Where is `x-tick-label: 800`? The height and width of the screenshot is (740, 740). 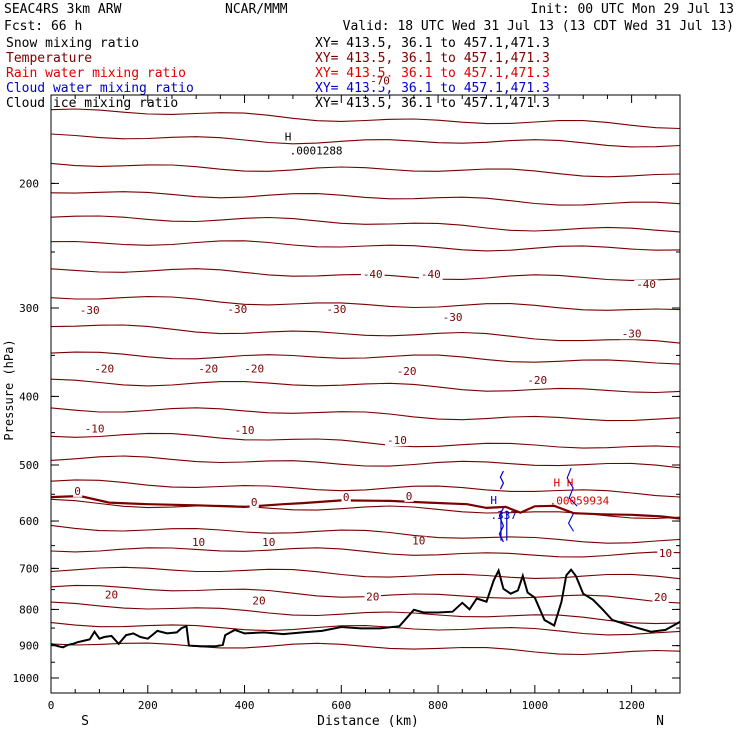
x-tick-label: 800 is located at coordinates (438, 705).